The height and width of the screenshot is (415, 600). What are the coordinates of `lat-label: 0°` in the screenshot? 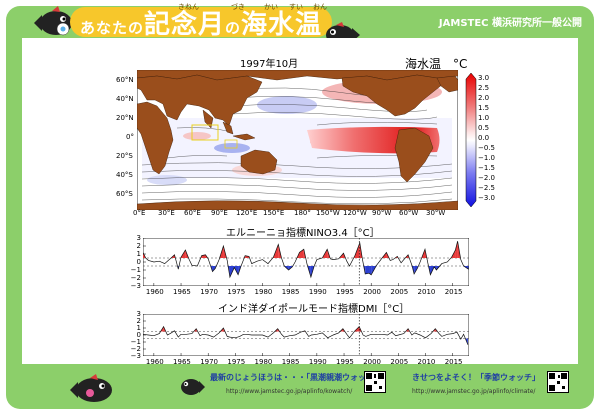 It's located at (130, 137).